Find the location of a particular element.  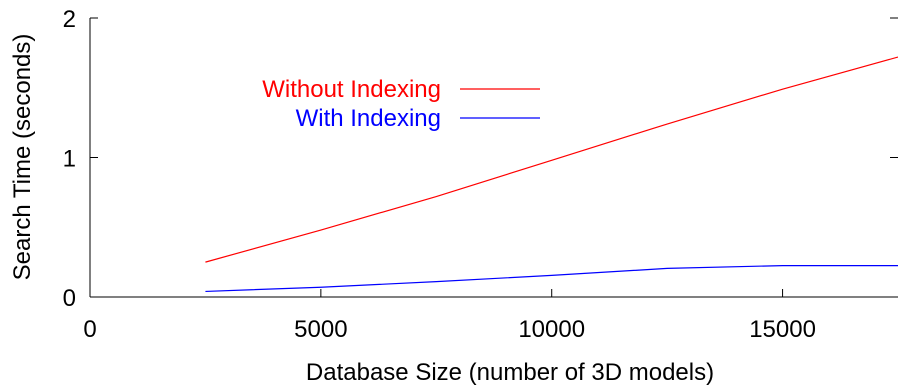

series-line-with-indexing is located at coordinates (551, 279).